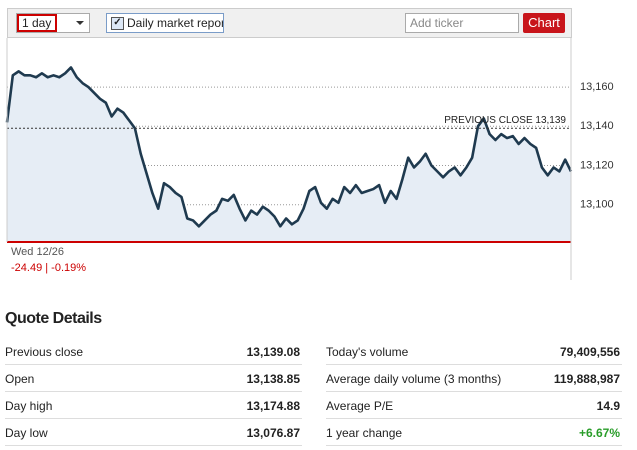 The image size is (637, 450). I want to click on checkbox-label: Daily market report, so click(175, 23).